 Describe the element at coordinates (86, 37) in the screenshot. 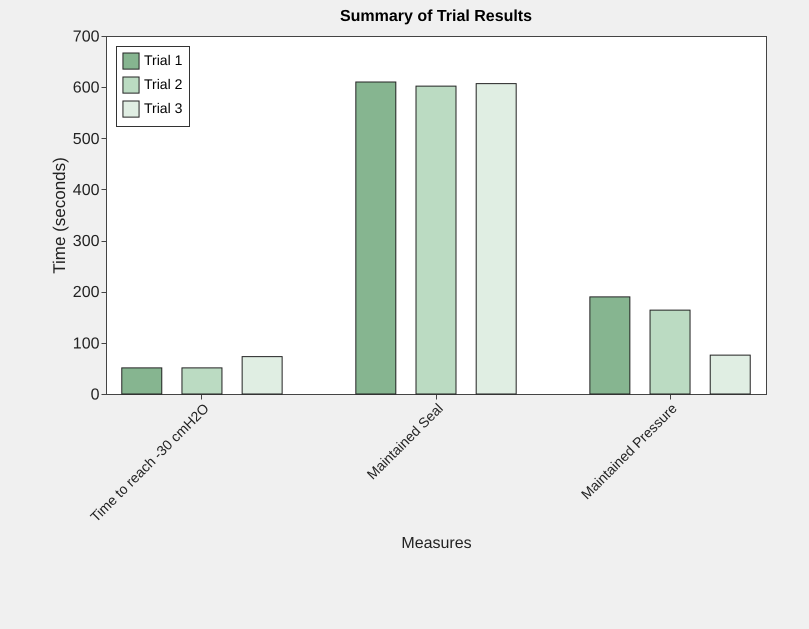

I see `y-tick-label: 700` at that location.